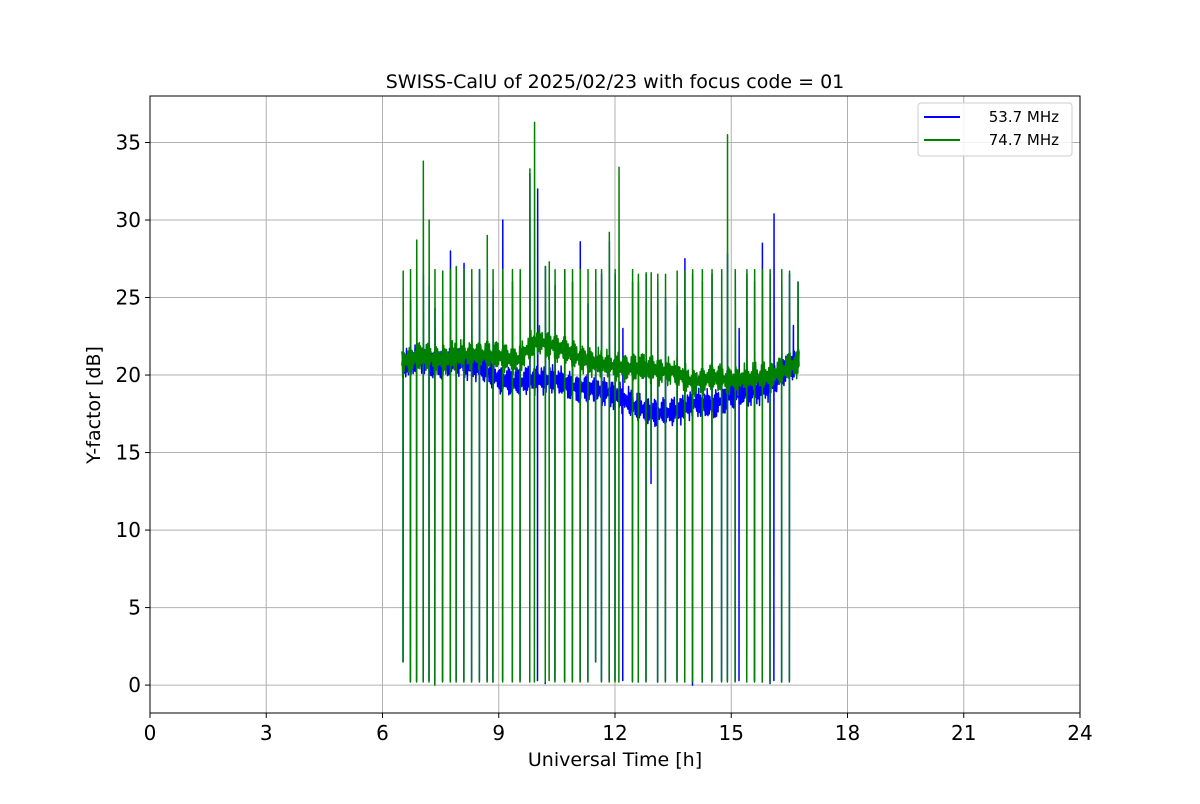 This screenshot has height=804, width=1200. I want to click on x-tick-label: 24, so click(1079, 733).